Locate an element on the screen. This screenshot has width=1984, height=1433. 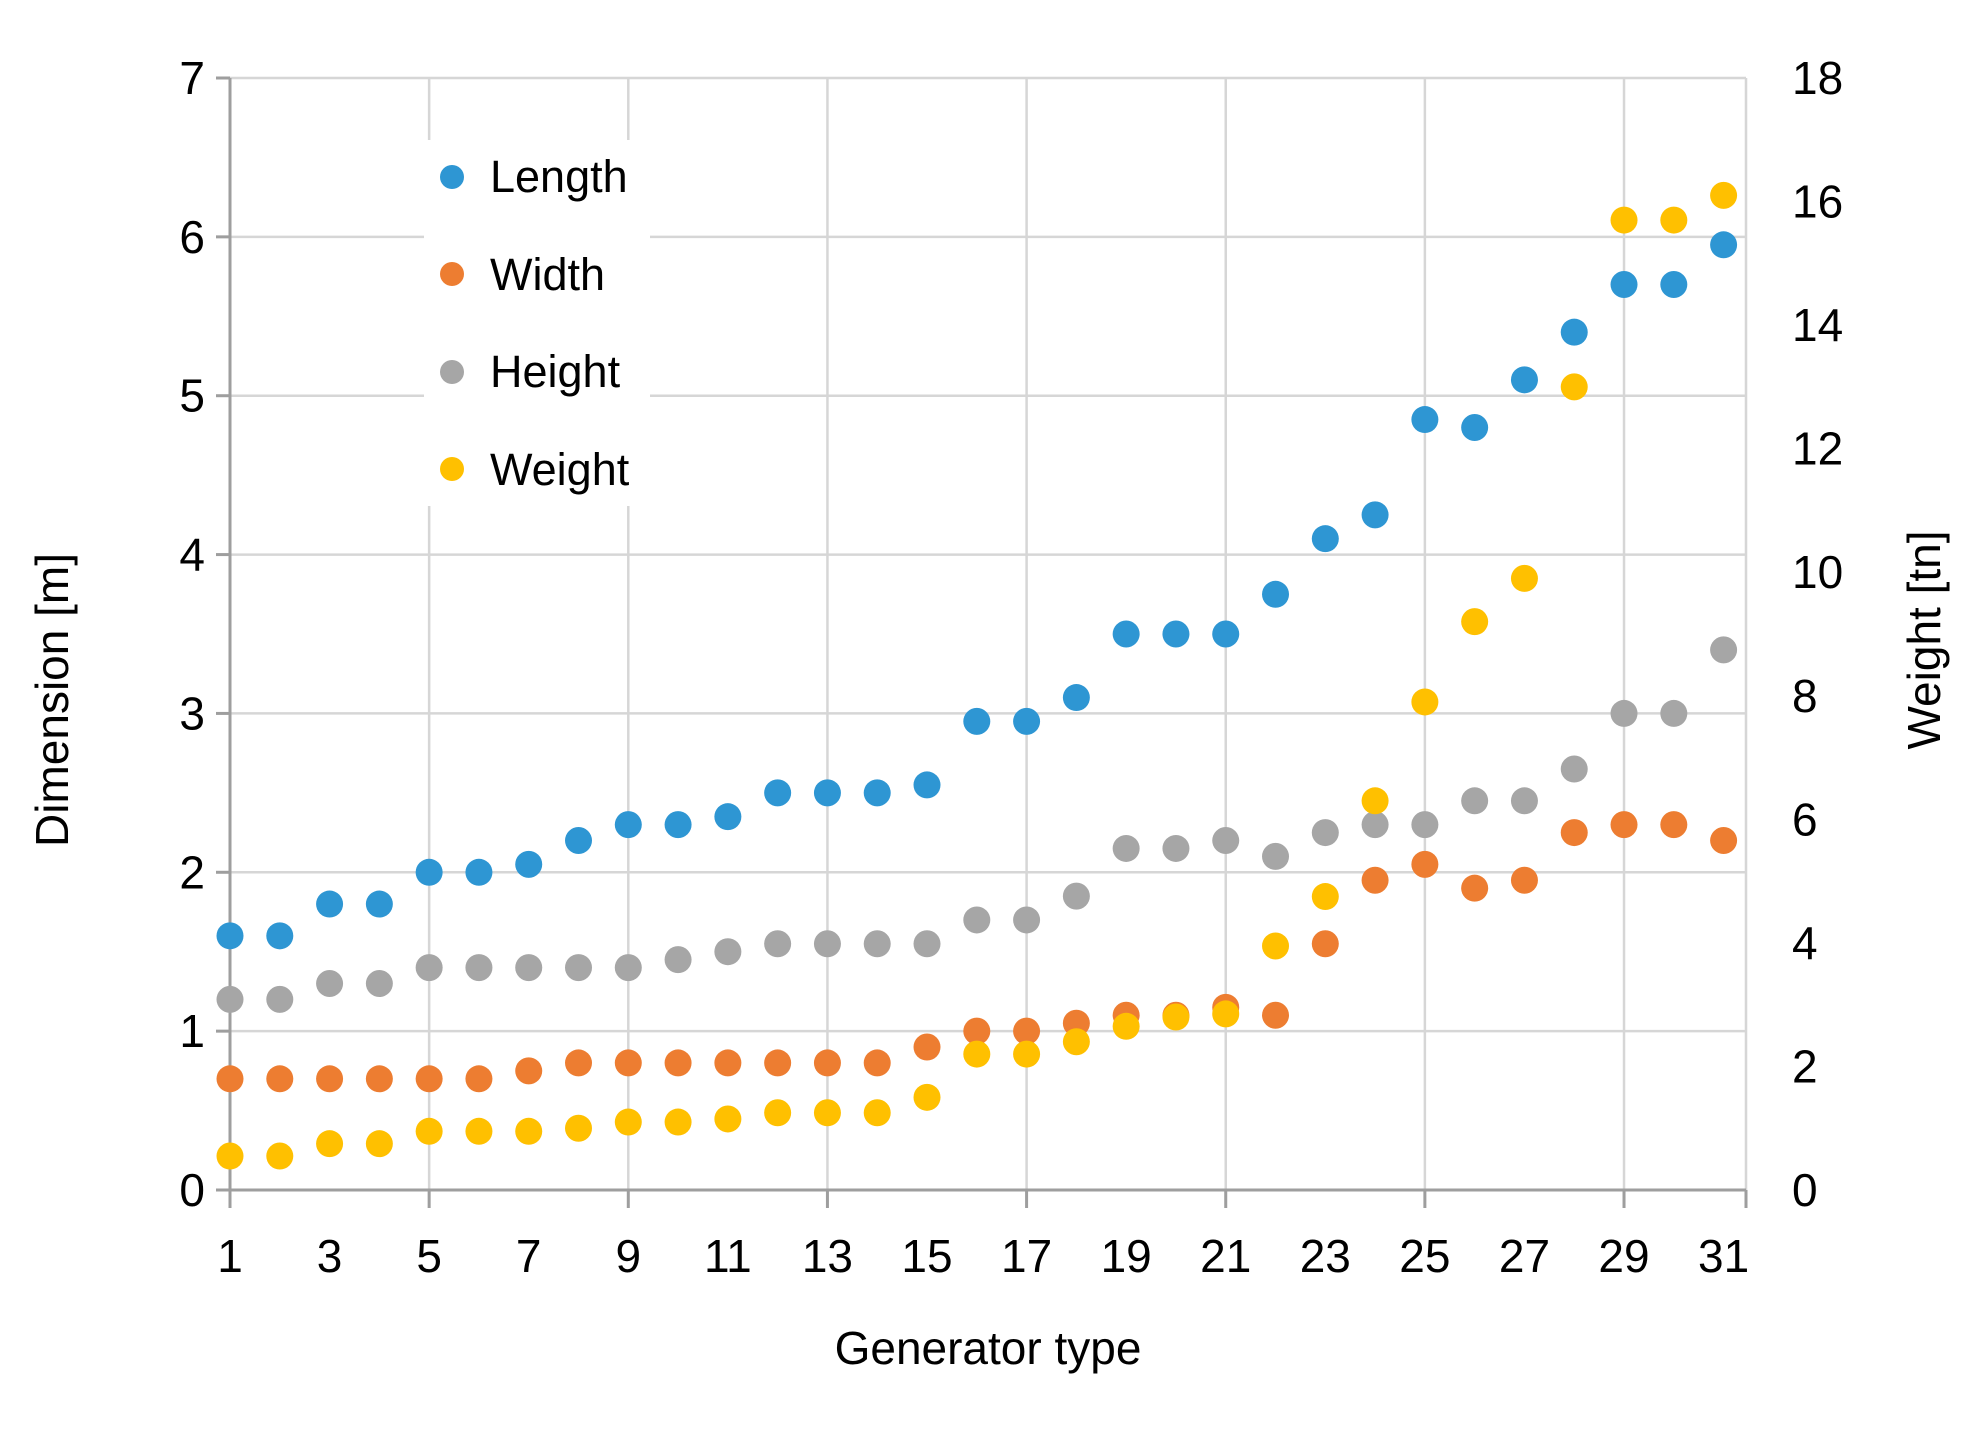
y-left-tick-label: 7 is located at coordinates (192, 78).